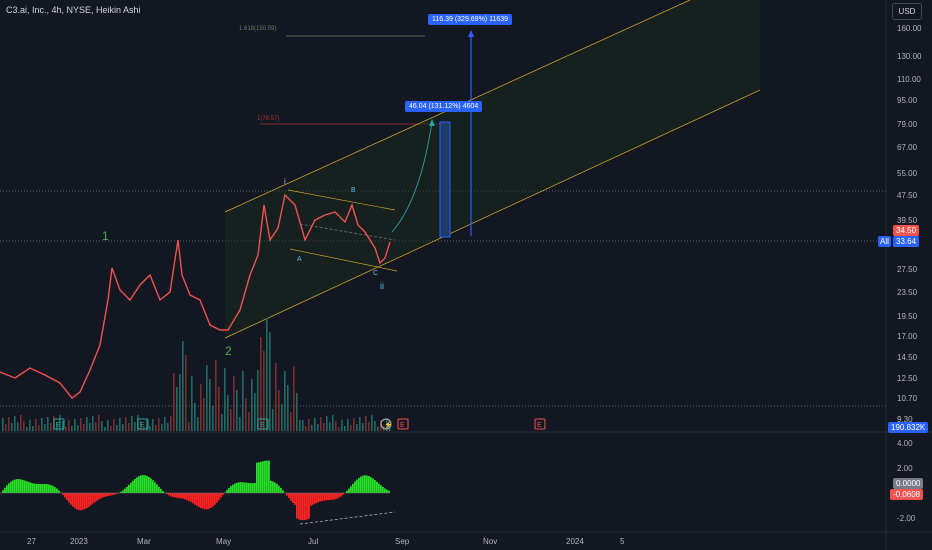 The height and width of the screenshot is (550, 932). I want to click on time-tick-label: 5, so click(622, 541).